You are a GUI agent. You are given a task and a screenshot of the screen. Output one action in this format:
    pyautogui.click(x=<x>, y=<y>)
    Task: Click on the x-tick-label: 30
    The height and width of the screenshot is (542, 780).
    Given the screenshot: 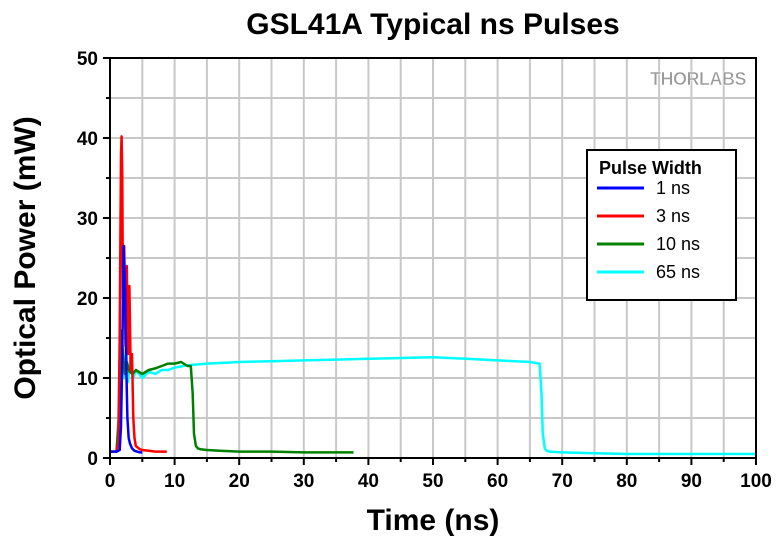 What is the action you would take?
    pyautogui.click(x=303, y=481)
    